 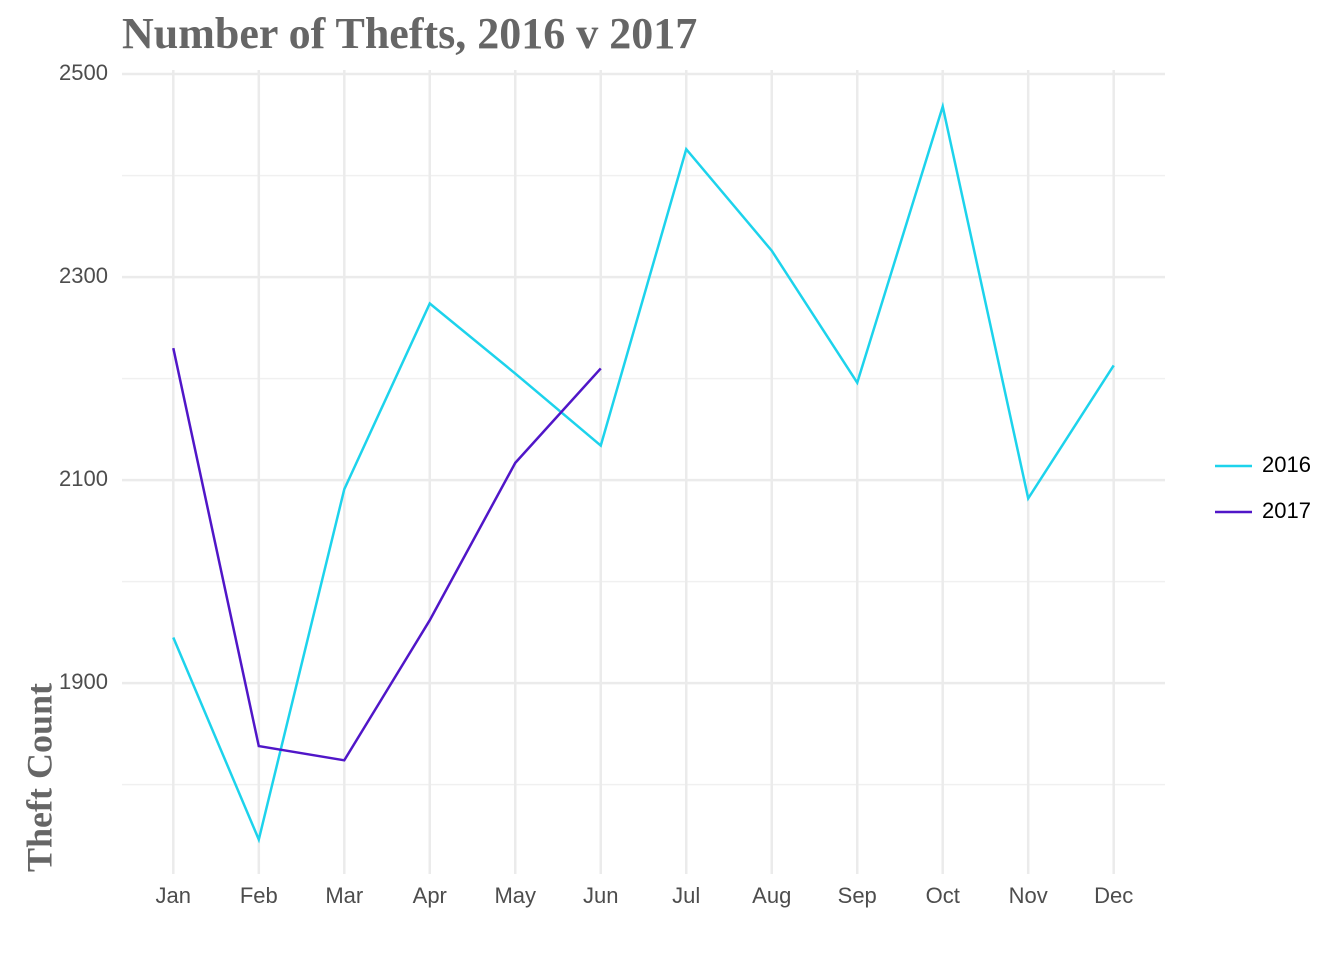 I want to click on x-tick-label: Mar, so click(x=344, y=895).